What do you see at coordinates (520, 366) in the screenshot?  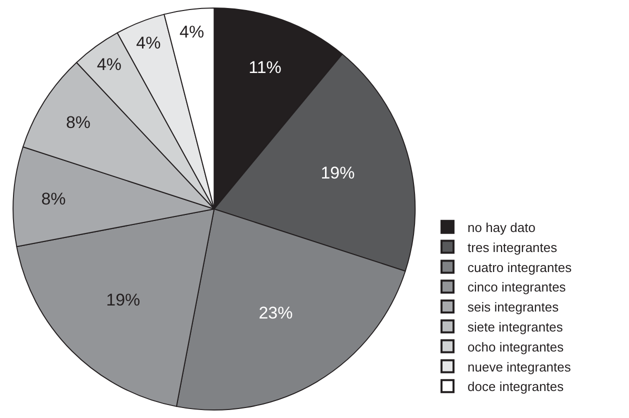 I see `legend-label: nueve integrantes` at bounding box center [520, 366].